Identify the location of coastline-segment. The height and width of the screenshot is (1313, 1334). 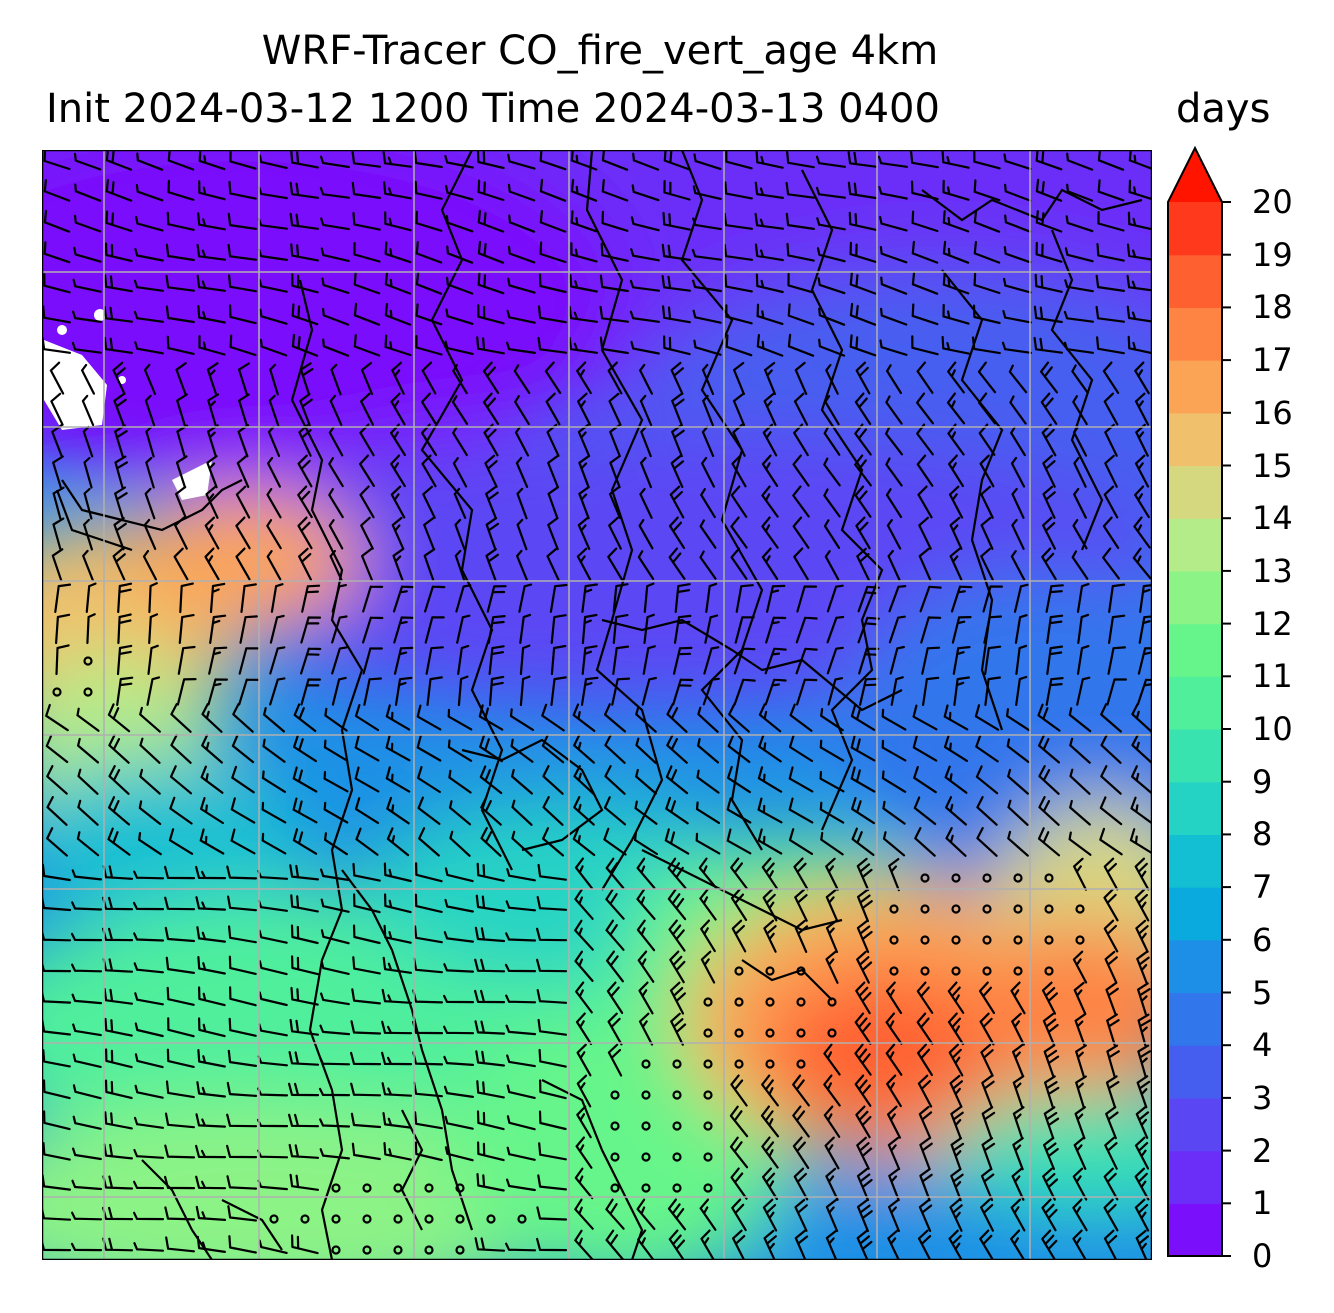
(752, 665).